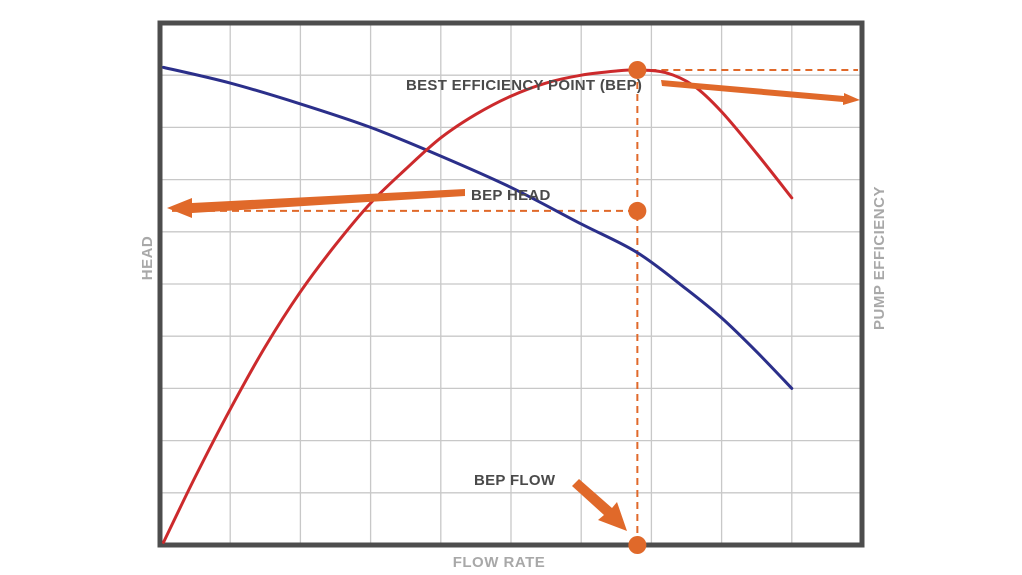 This screenshot has width=1022, height=575. I want to click on bep-flow-arrow, so click(599, 505).